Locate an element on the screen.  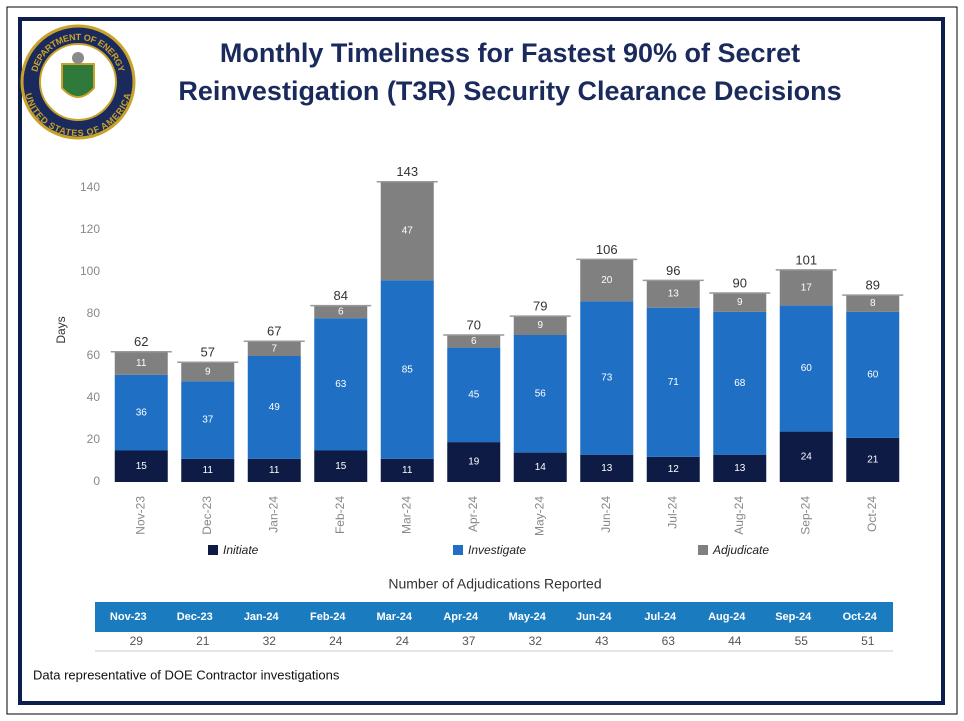
total-label: 106 is located at coordinates (607, 249).